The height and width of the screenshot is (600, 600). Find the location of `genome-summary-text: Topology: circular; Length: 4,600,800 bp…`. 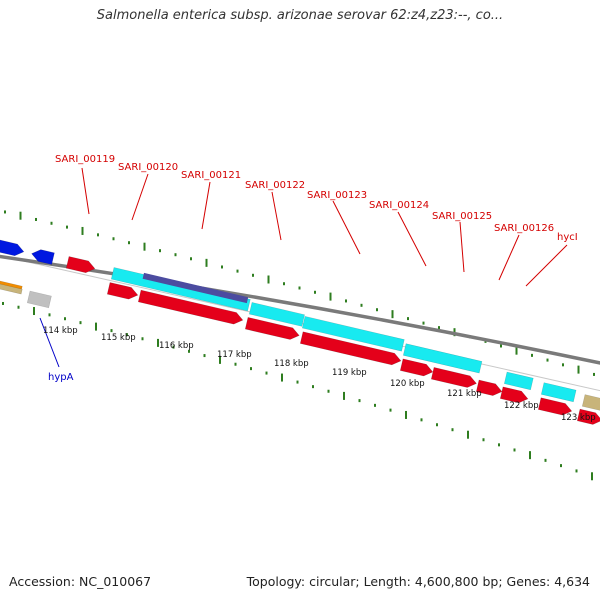

genome-summary-text: Topology: circular; Length: 4,600,800 bp… is located at coordinates (418, 581).